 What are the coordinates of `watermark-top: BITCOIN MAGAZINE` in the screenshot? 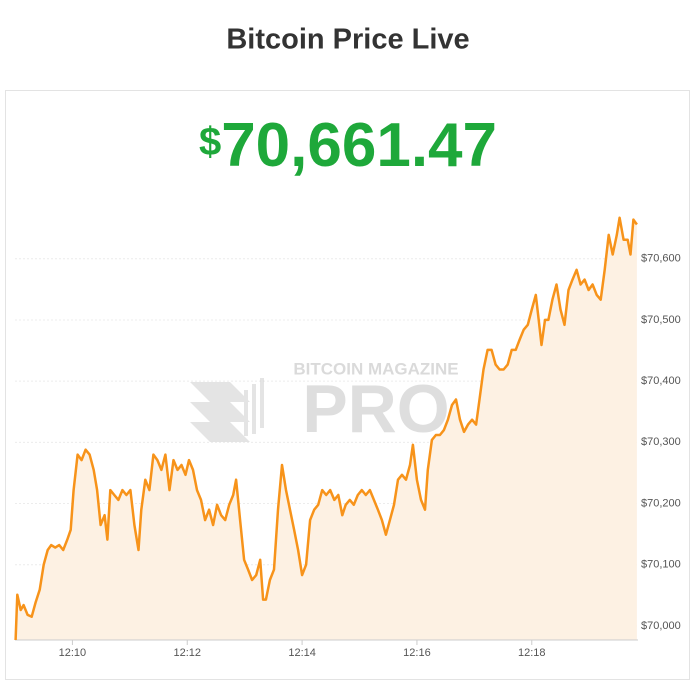 It's located at (375, 368).